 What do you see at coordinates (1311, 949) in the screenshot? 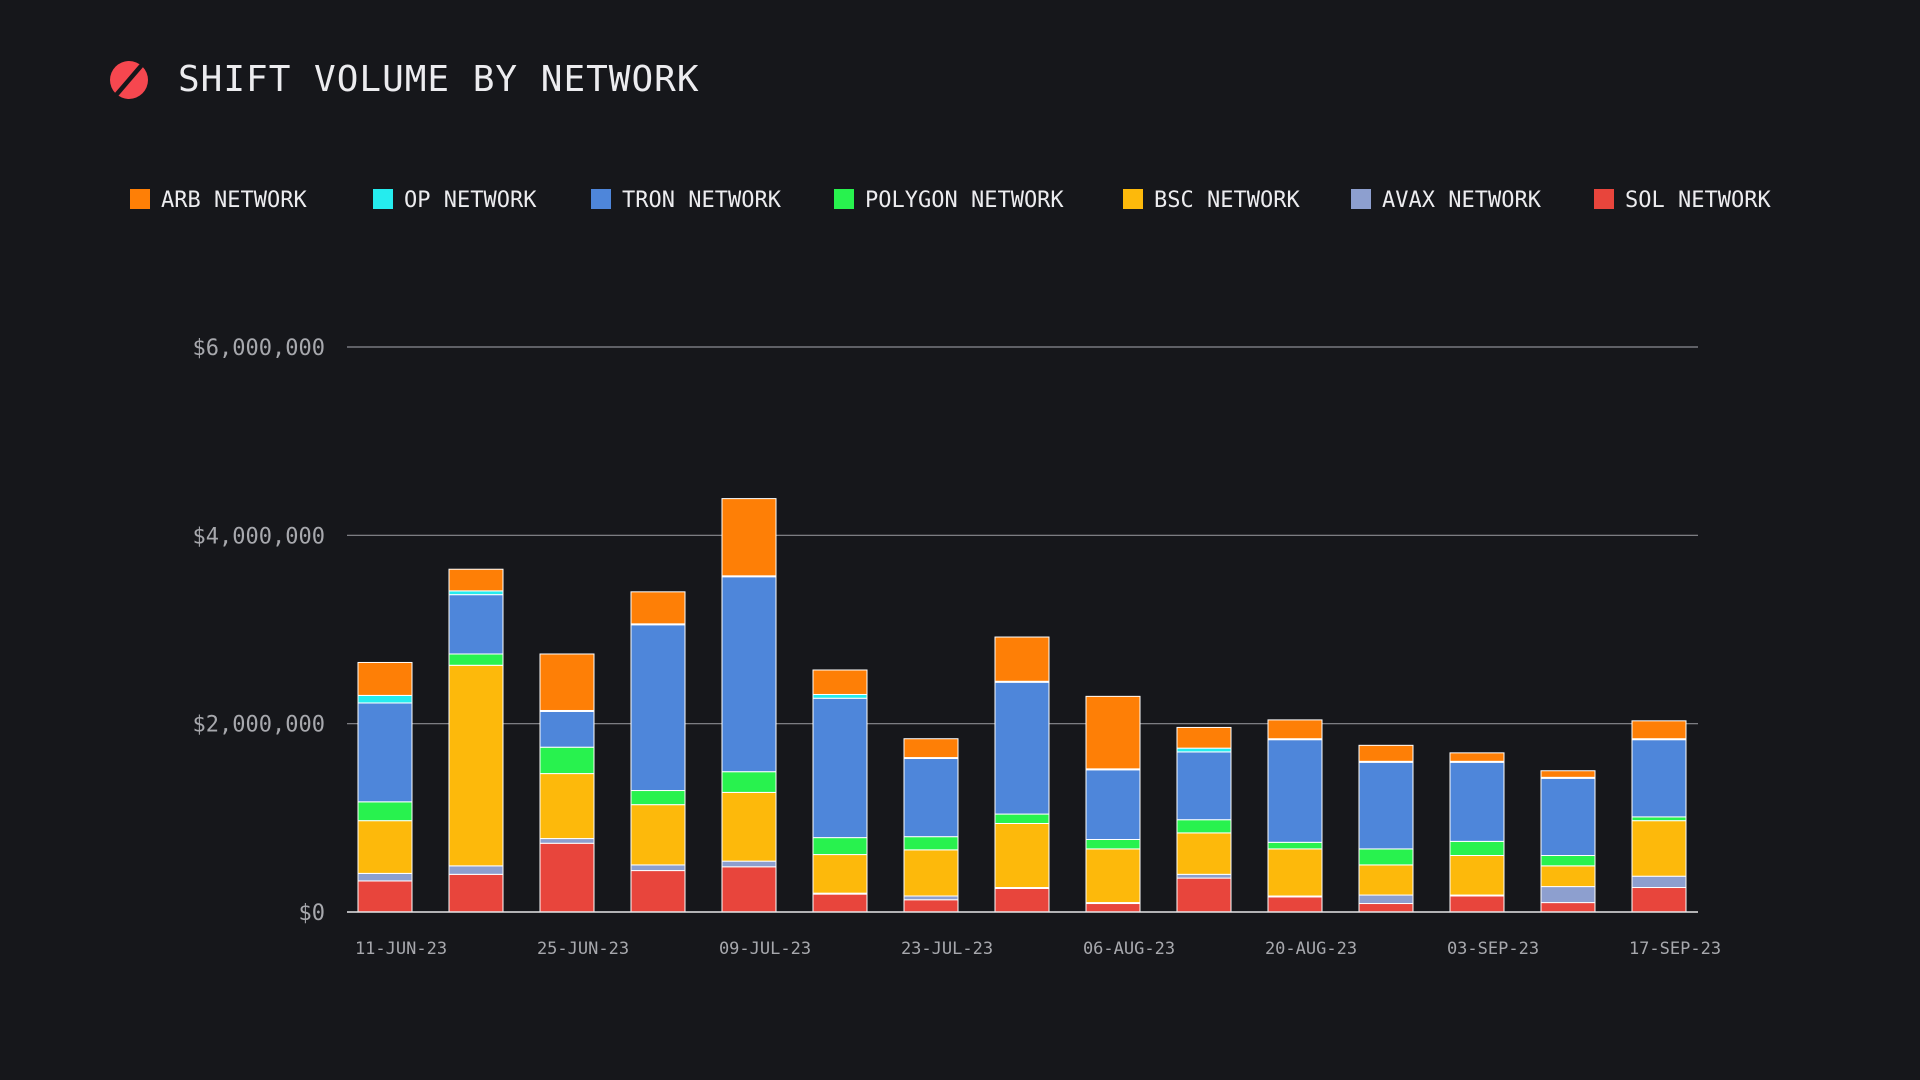
I see `x-tick-label: 20-AUG-23` at bounding box center [1311, 949].